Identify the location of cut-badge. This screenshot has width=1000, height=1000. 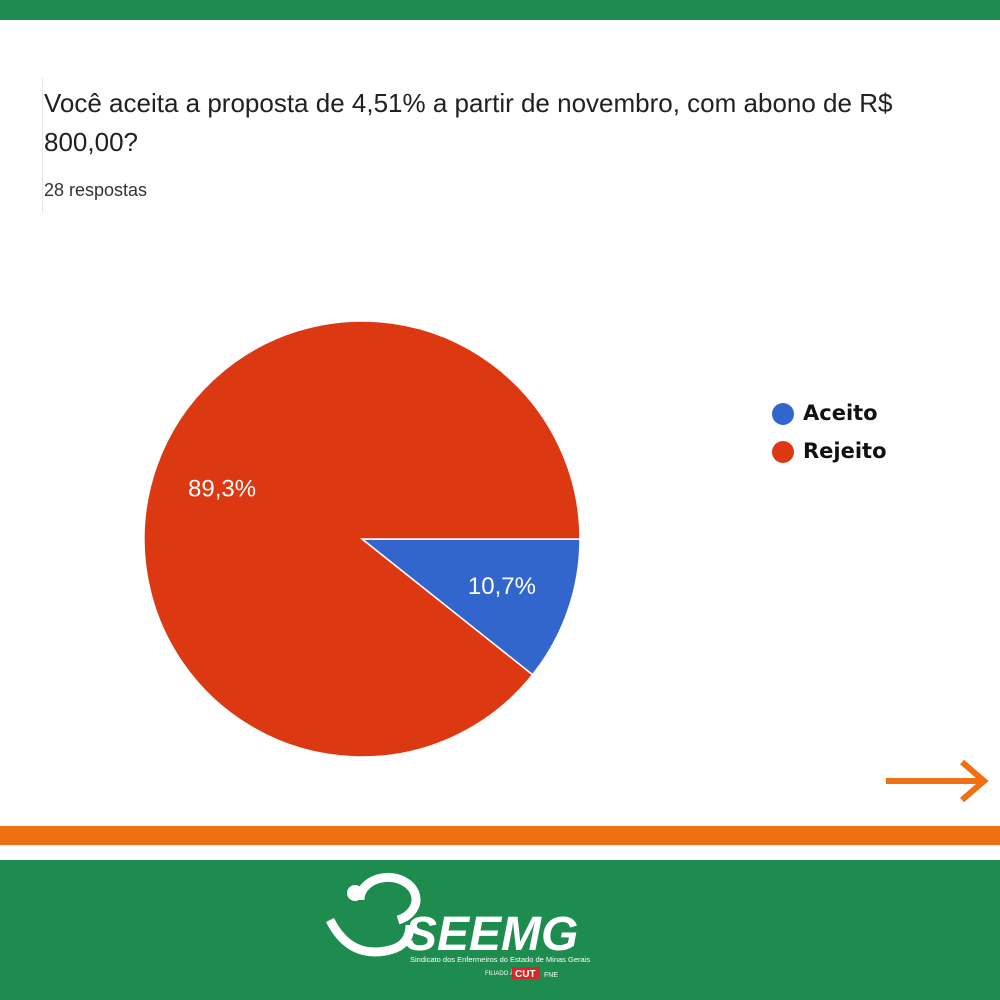
(526, 973).